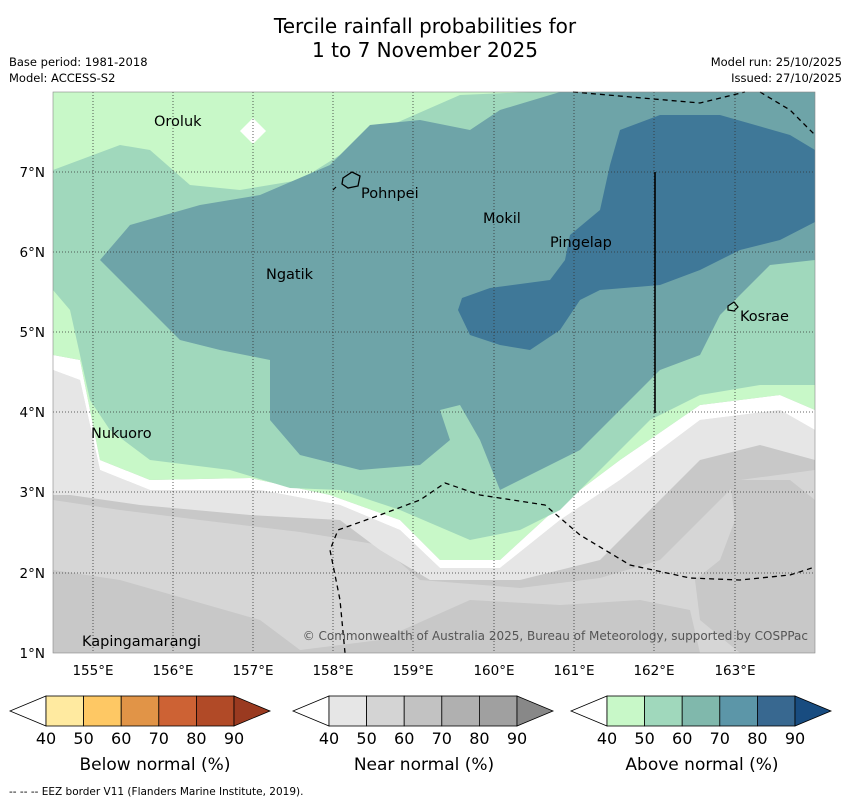 The width and height of the screenshot is (850, 804). I want to click on place-label-pingelap: Pingelap, so click(581, 243).